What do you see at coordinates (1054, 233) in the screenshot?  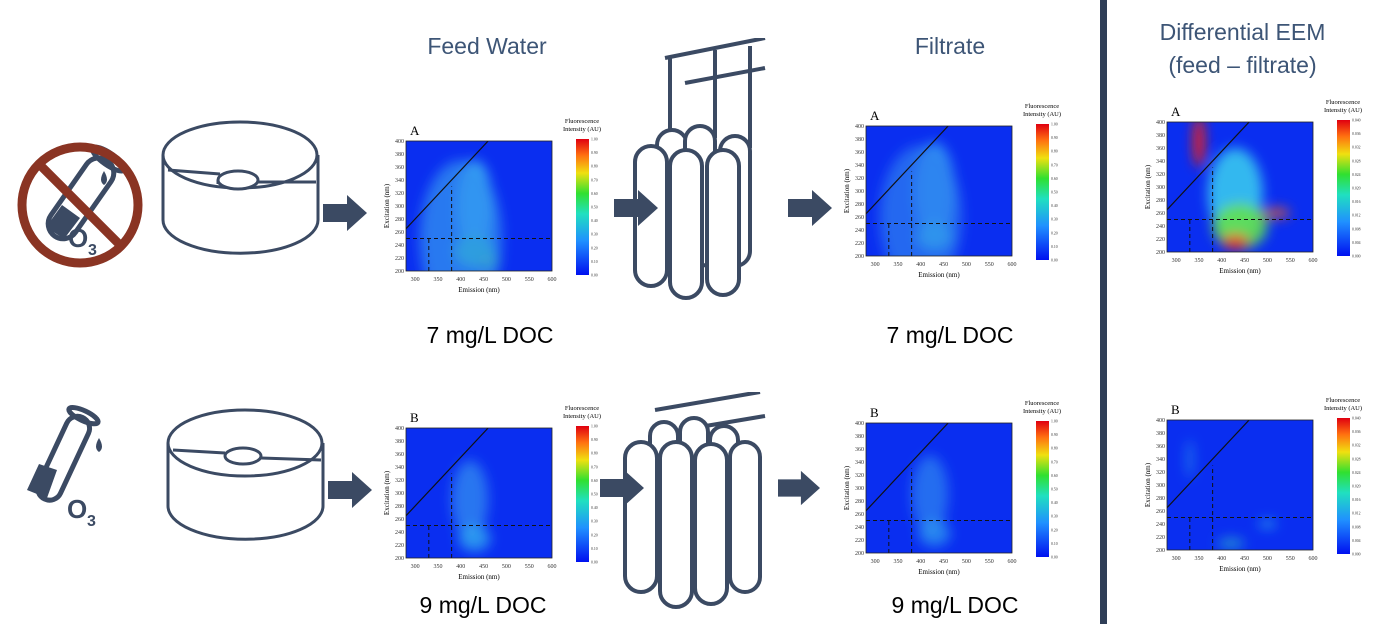 I see `colorbar-tick-label: 0.20` at bounding box center [1054, 233].